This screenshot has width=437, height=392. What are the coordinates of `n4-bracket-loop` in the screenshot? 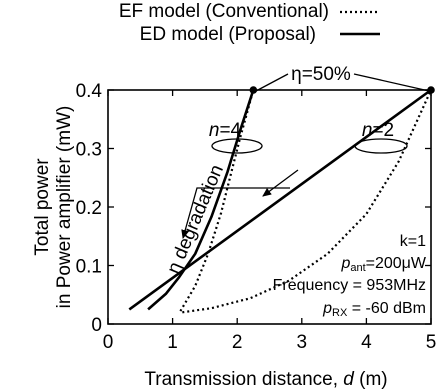 It's located at (237, 146).